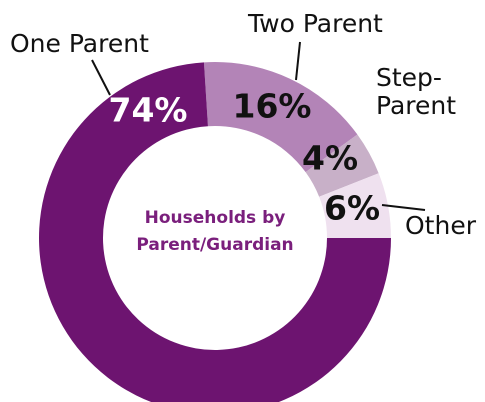  Describe the element at coordinates (352, 208) in the screenshot. I see `value-label: 6%` at that location.